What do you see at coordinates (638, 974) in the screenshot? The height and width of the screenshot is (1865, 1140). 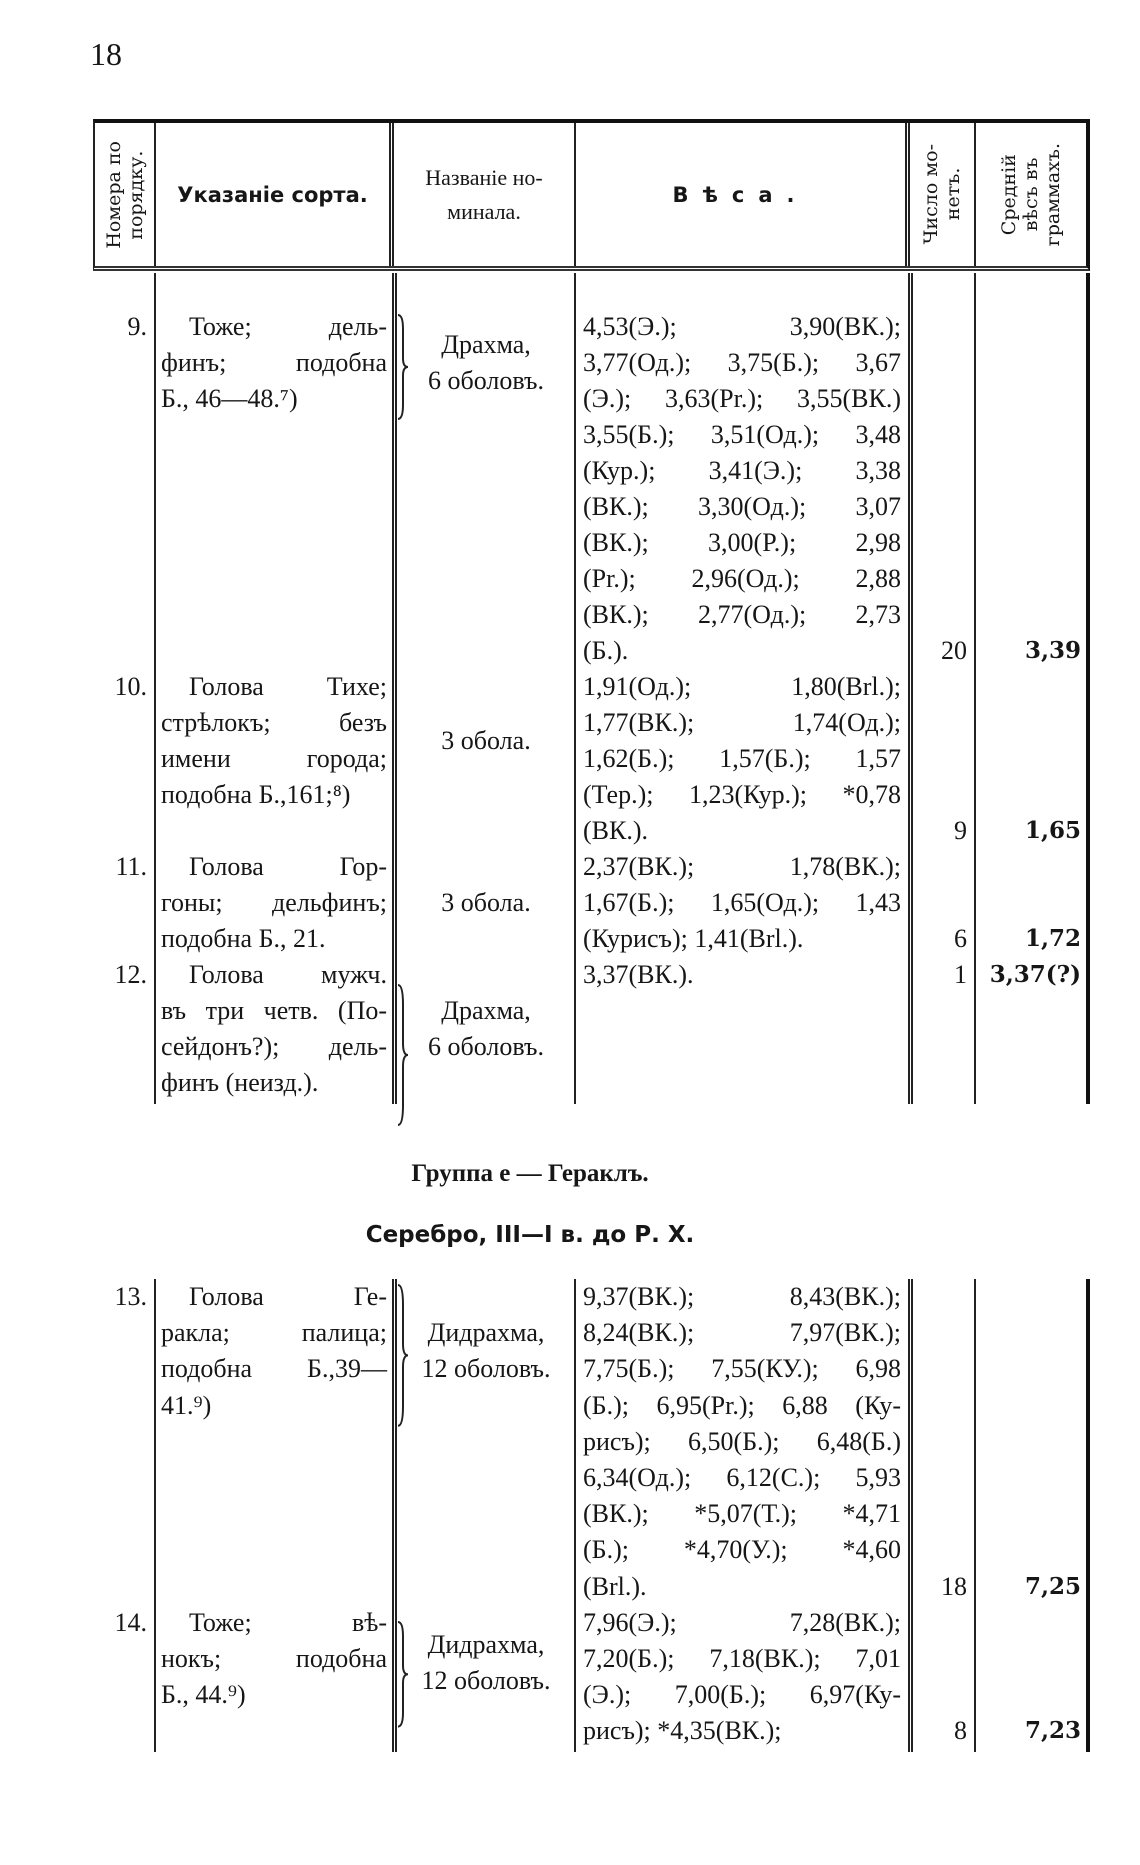 I see `weights-line: 3,37(ВК.).` at bounding box center [638, 974].